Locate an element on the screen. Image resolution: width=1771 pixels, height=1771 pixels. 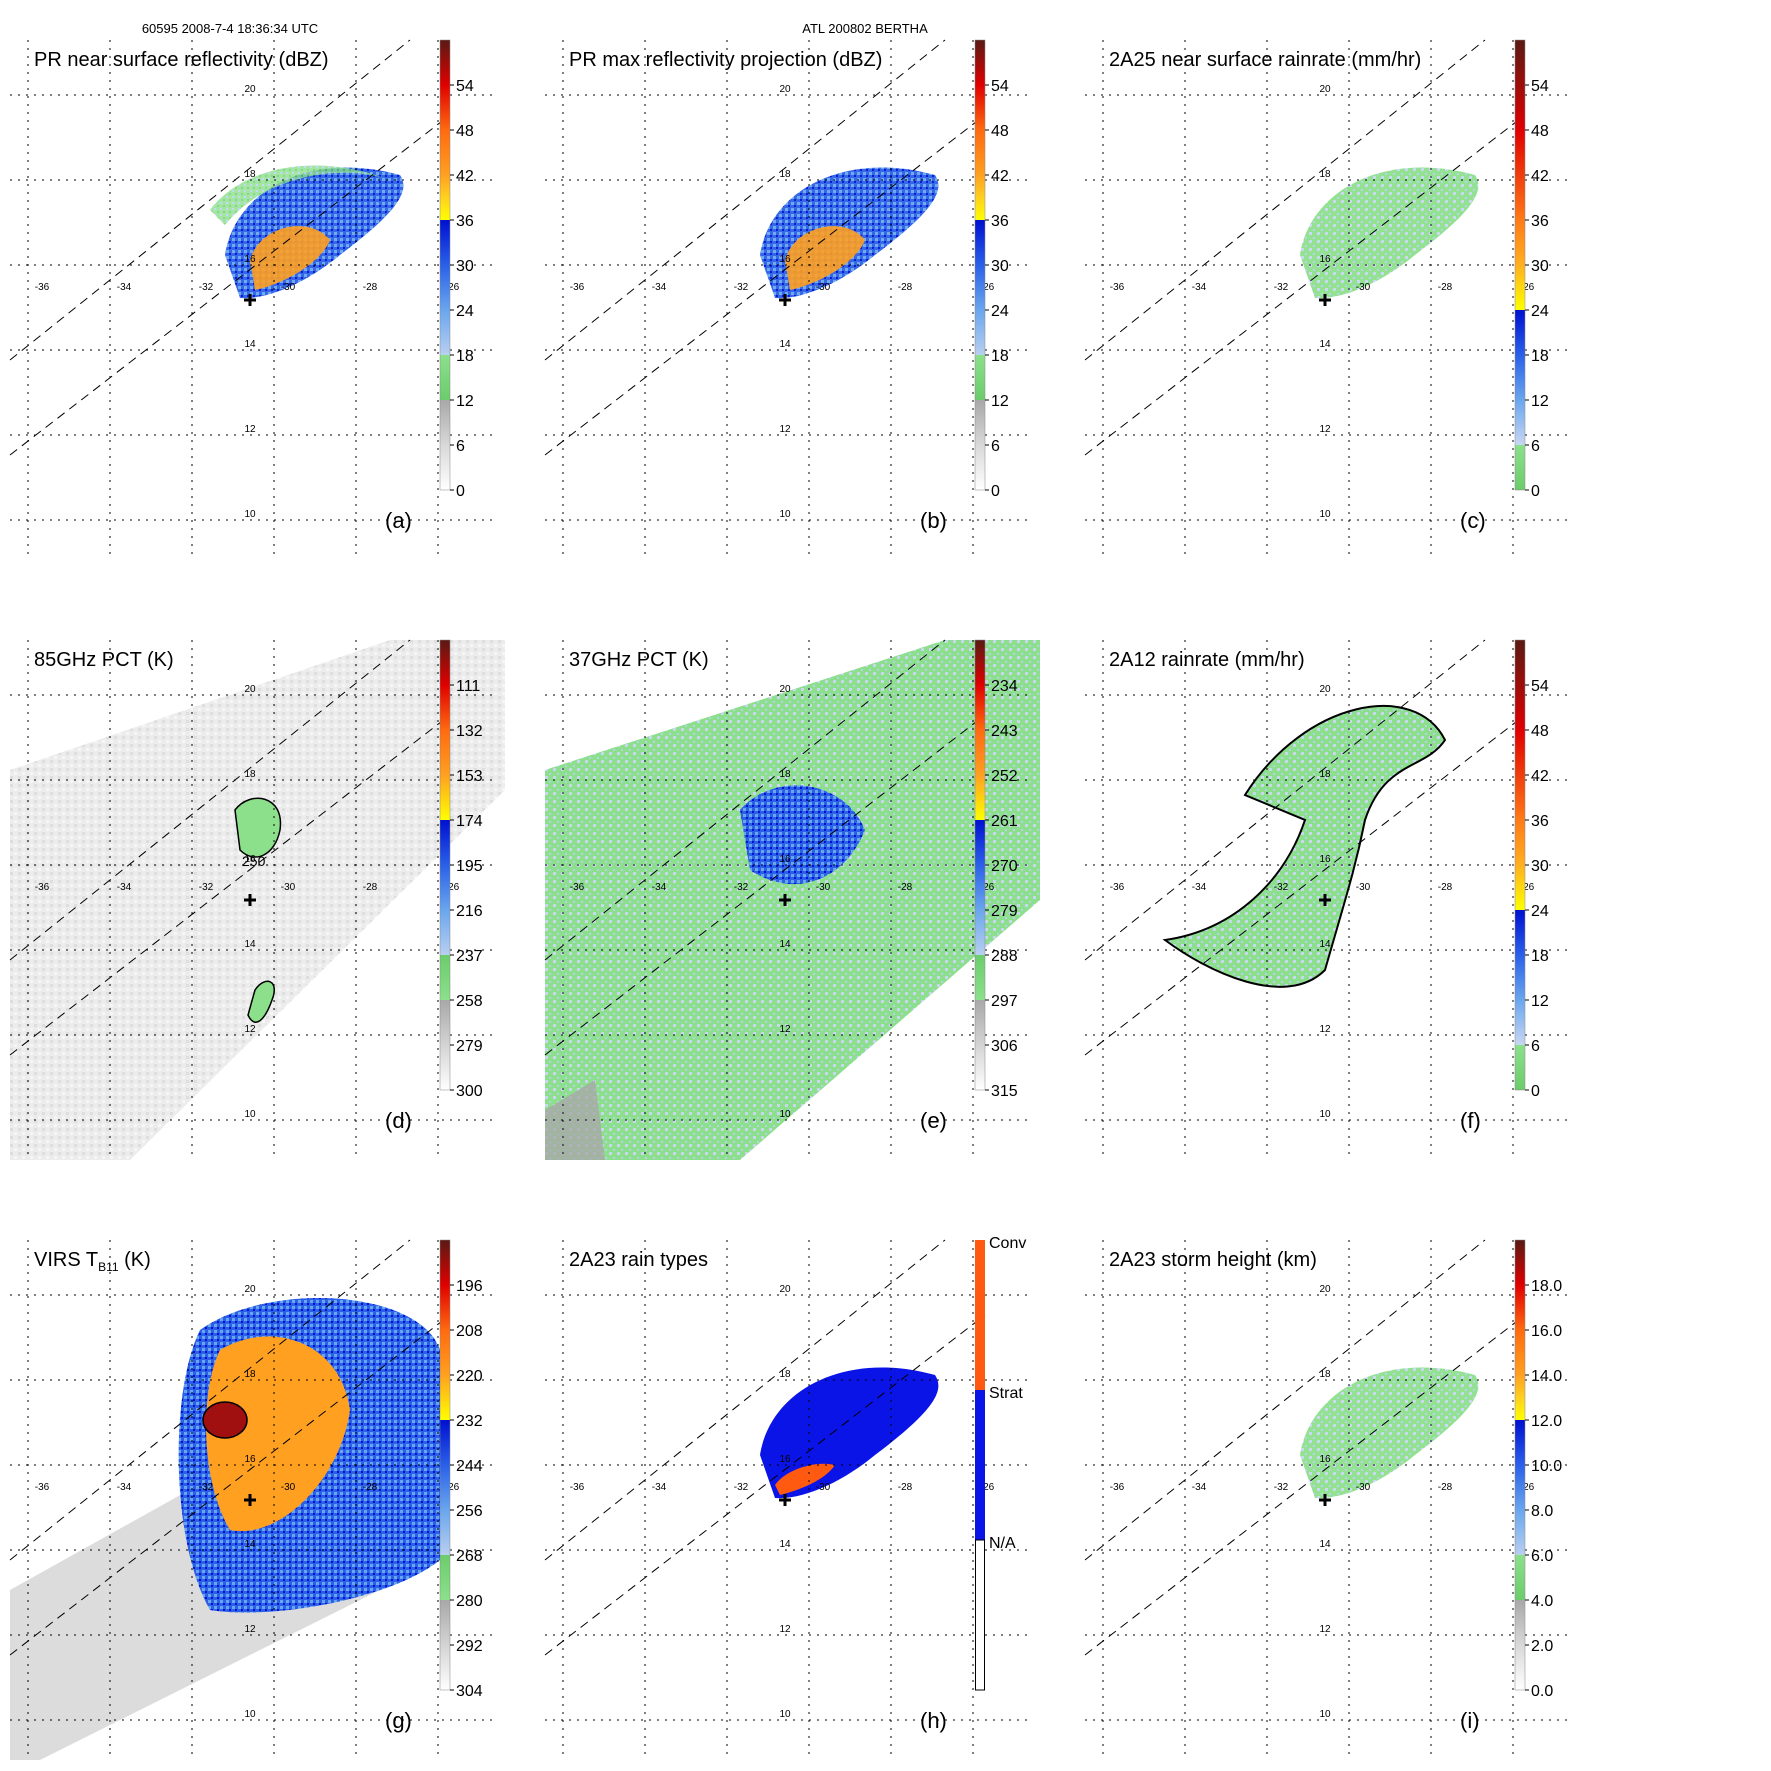
colorbar-tick-label: 0.0 is located at coordinates (1542, 1691).